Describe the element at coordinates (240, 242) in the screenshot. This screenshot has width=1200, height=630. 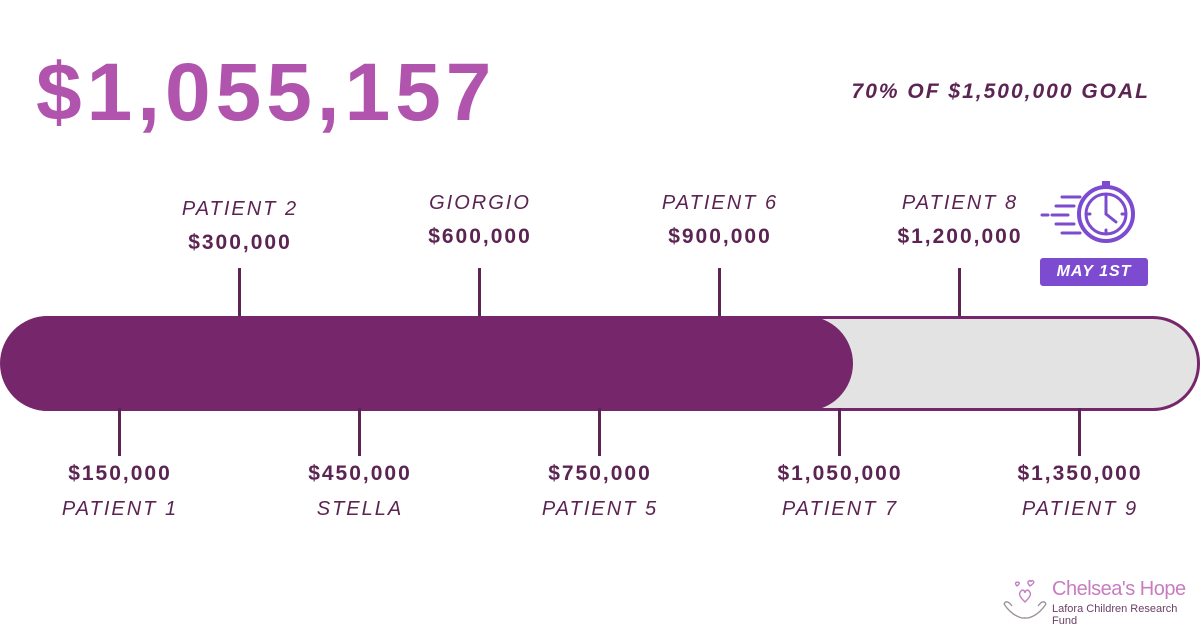
I see `milestone-amount: $300,000` at that location.